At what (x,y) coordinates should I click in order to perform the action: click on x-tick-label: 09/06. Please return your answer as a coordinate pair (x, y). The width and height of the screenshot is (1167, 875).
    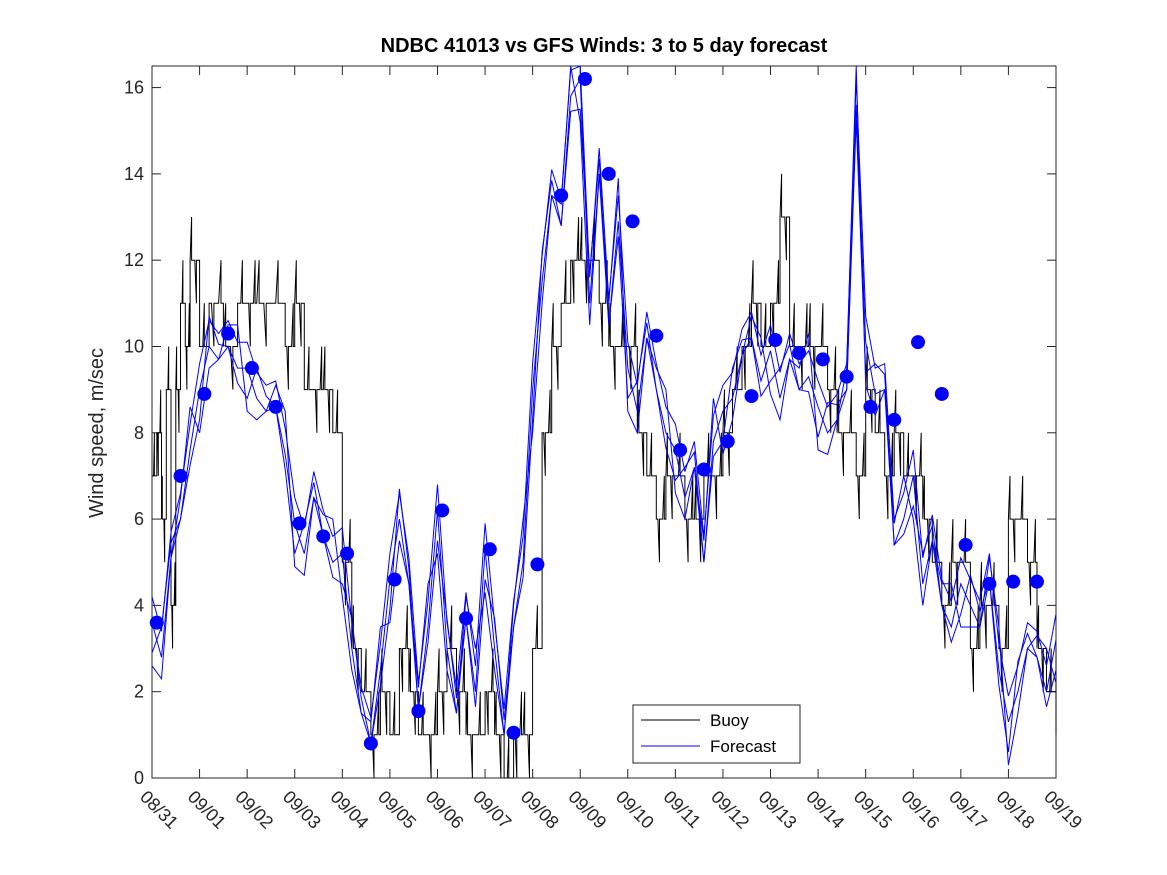
    Looking at the image, I should click on (445, 810).